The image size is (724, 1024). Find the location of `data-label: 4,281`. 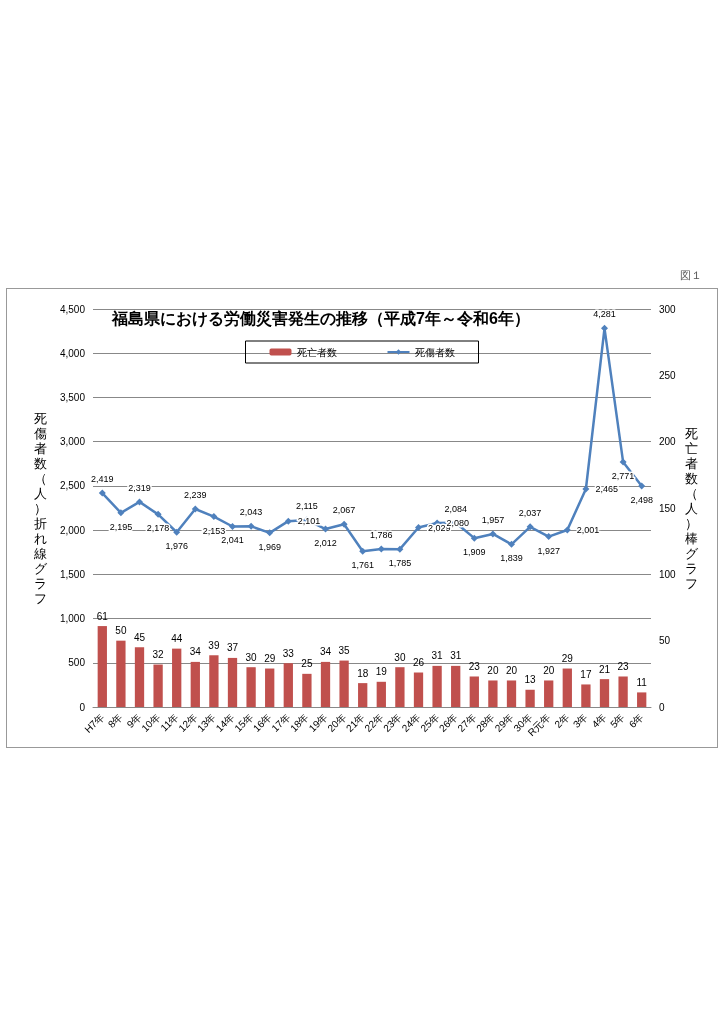

data-label: 4,281 is located at coordinates (604, 314).